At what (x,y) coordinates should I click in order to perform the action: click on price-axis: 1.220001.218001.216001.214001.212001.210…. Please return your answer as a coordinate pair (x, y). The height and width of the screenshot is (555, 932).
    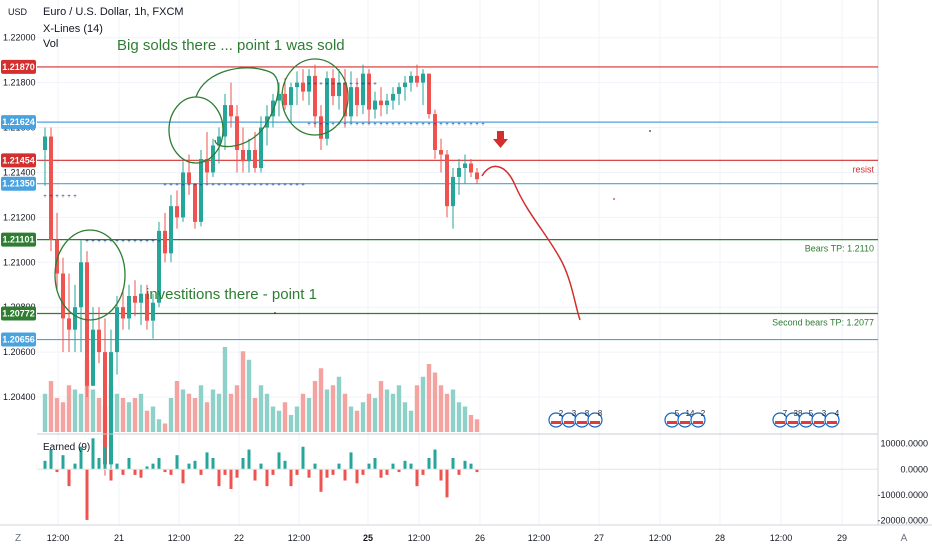
    Looking at the image, I should click on (18, 217).